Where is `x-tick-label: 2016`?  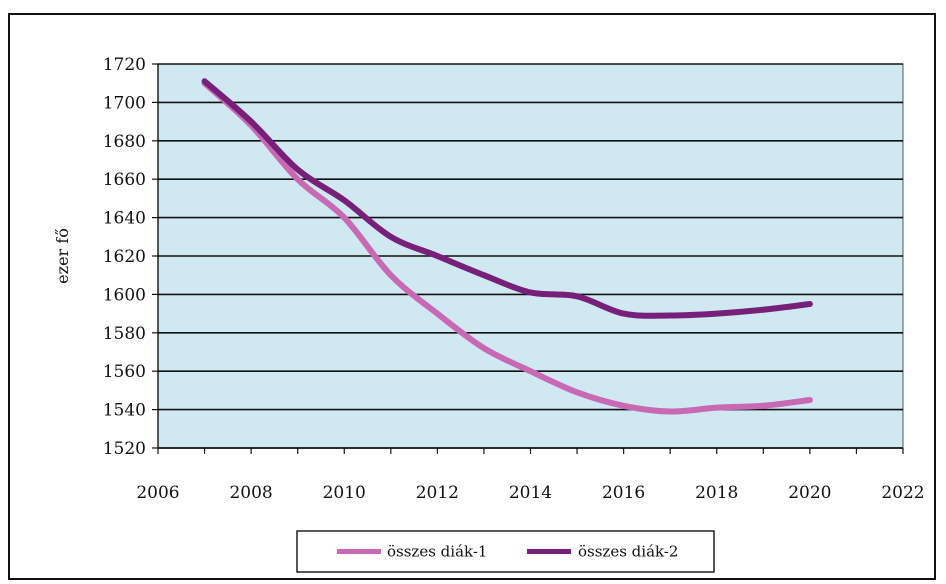 x-tick-label: 2016 is located at coordinates (623, 493).